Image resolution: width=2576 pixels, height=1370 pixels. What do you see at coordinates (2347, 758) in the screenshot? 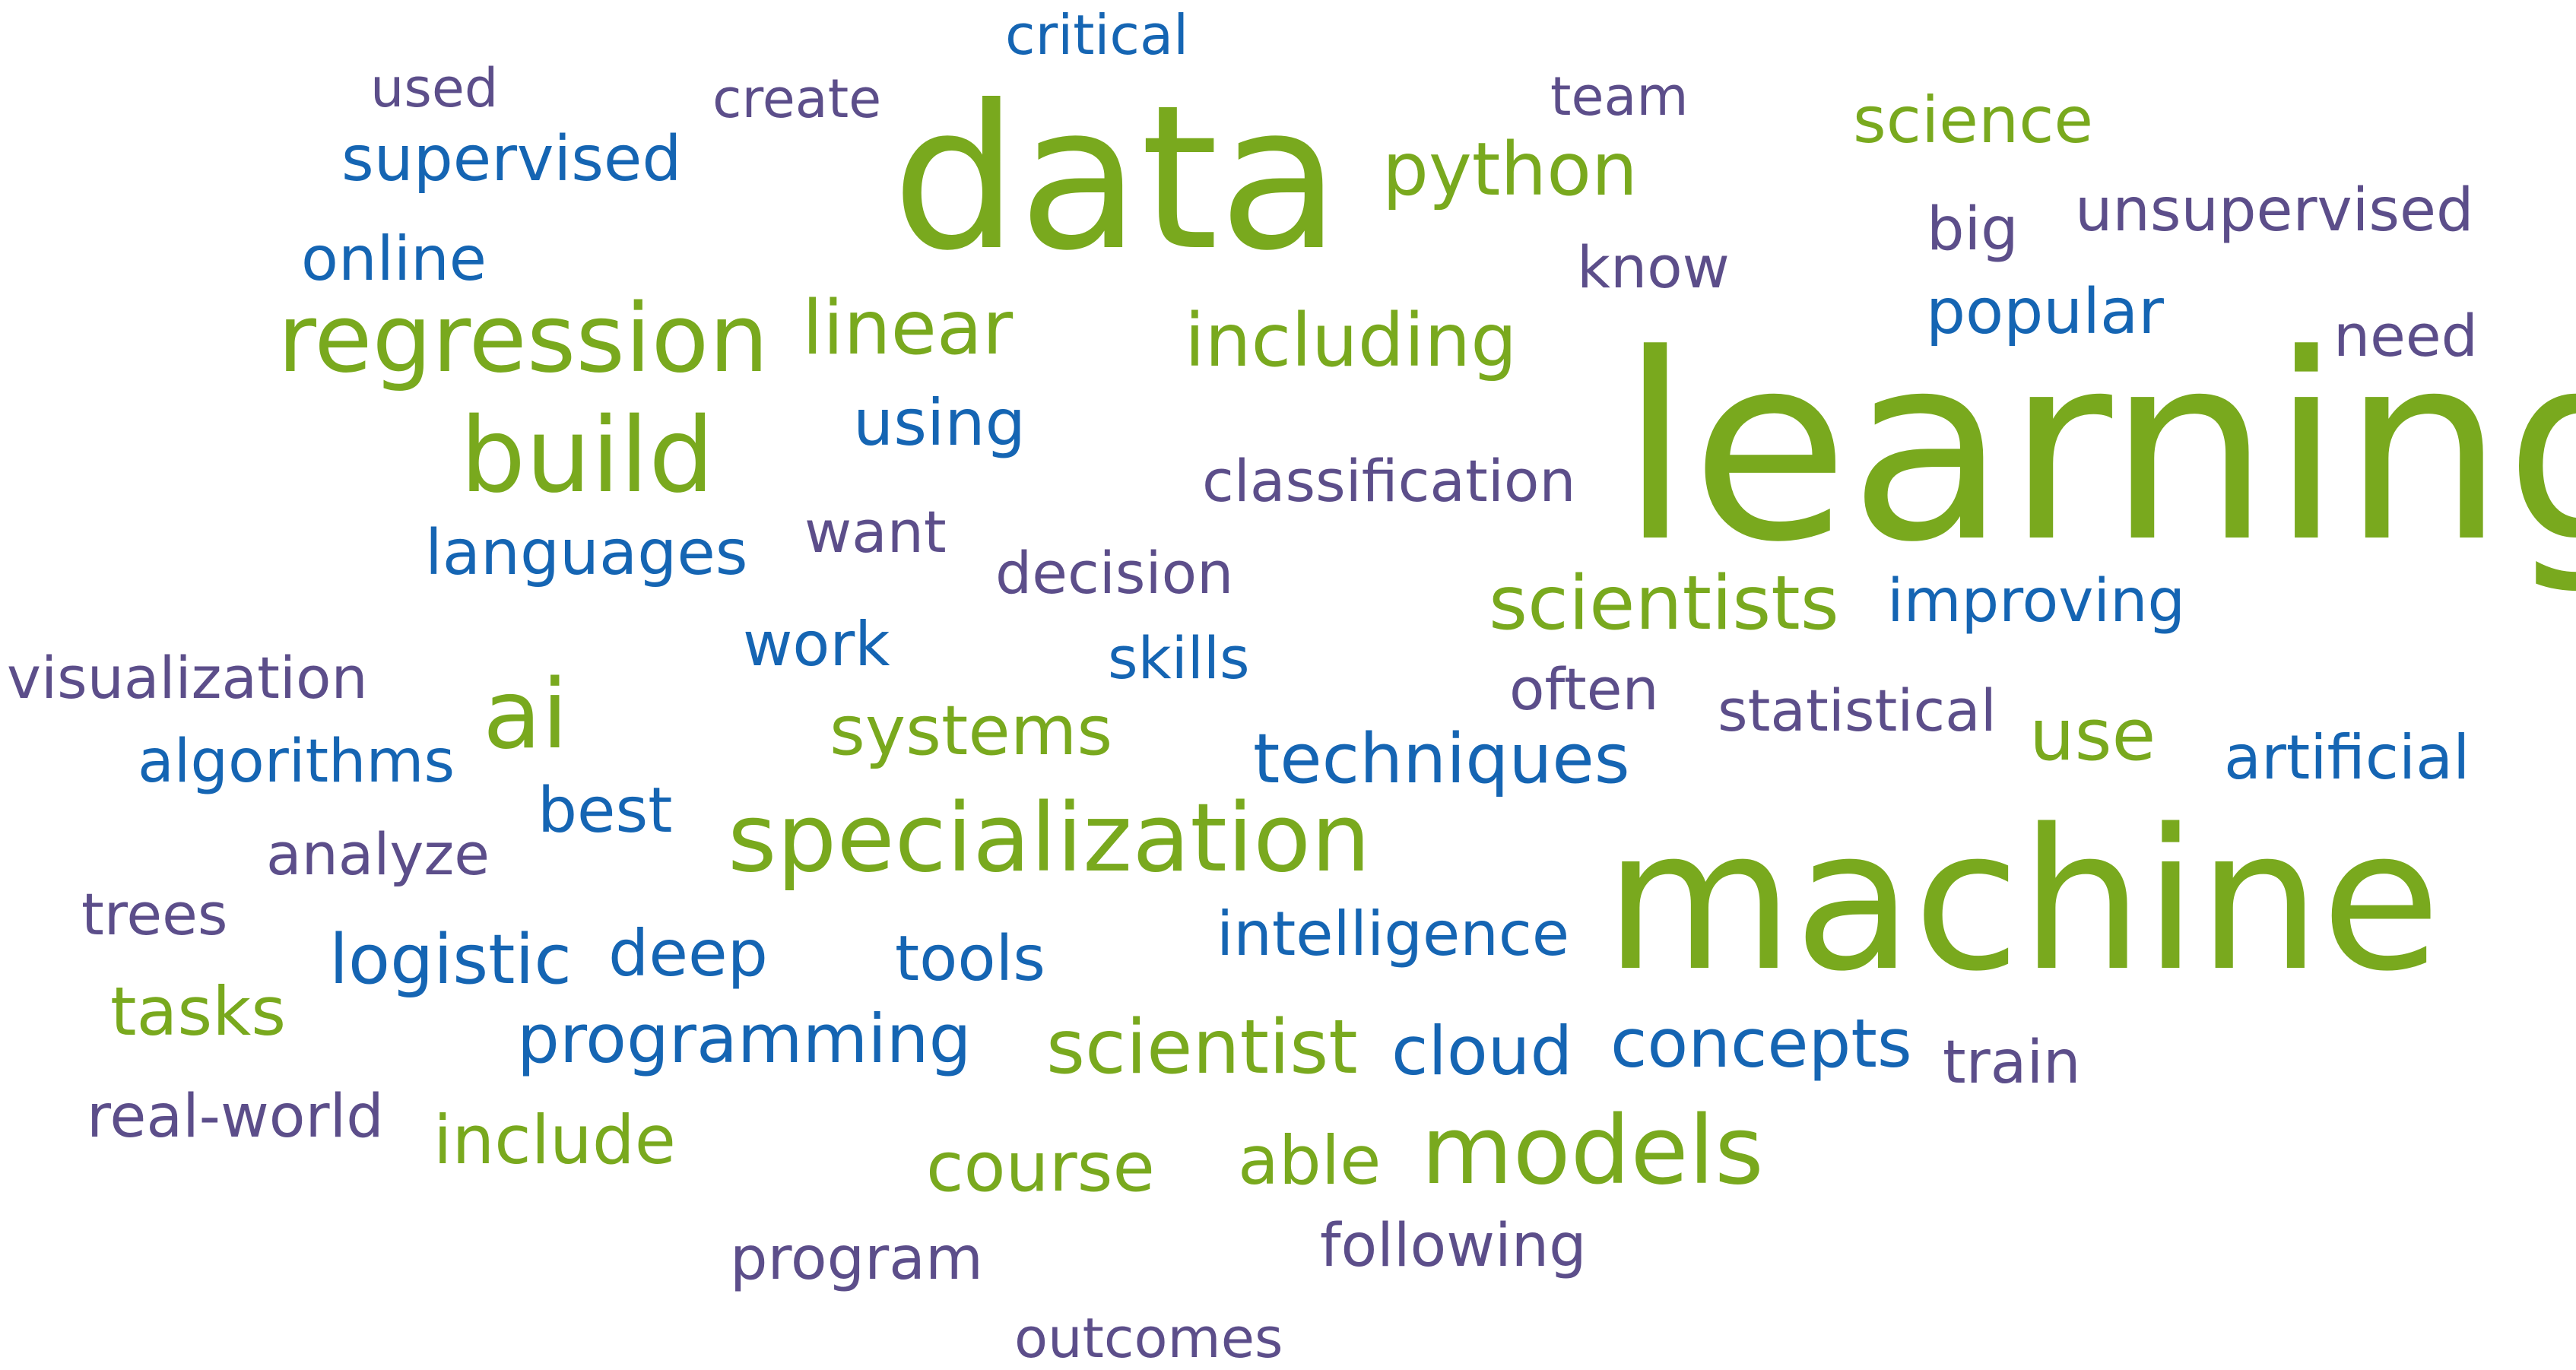
I see `word-artificial: artificial` at bounding box center [2347, 758].